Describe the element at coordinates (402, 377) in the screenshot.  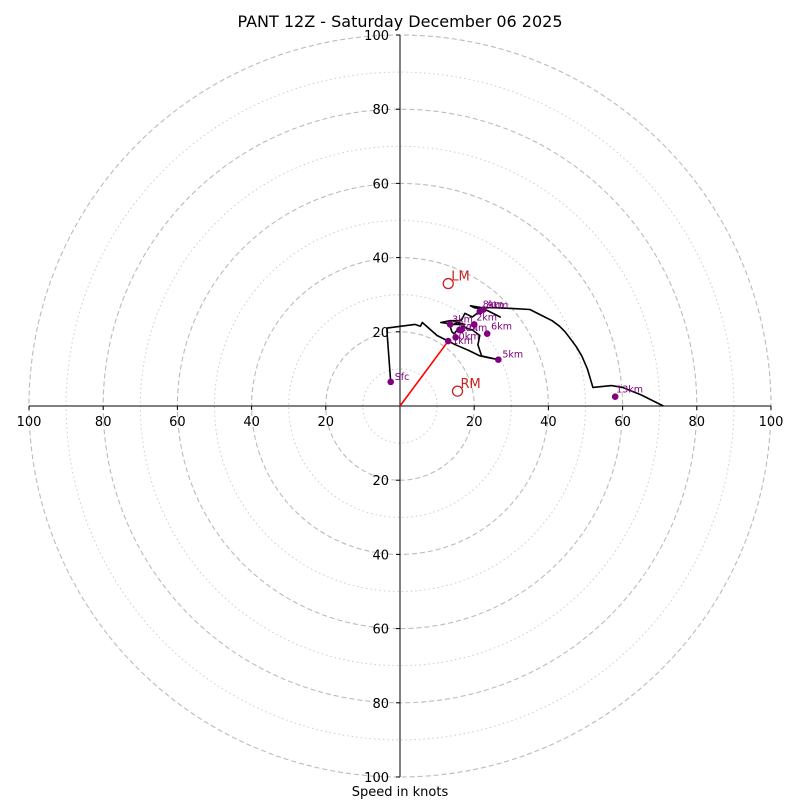
I see `height-marker-label: Sfc` at that location.